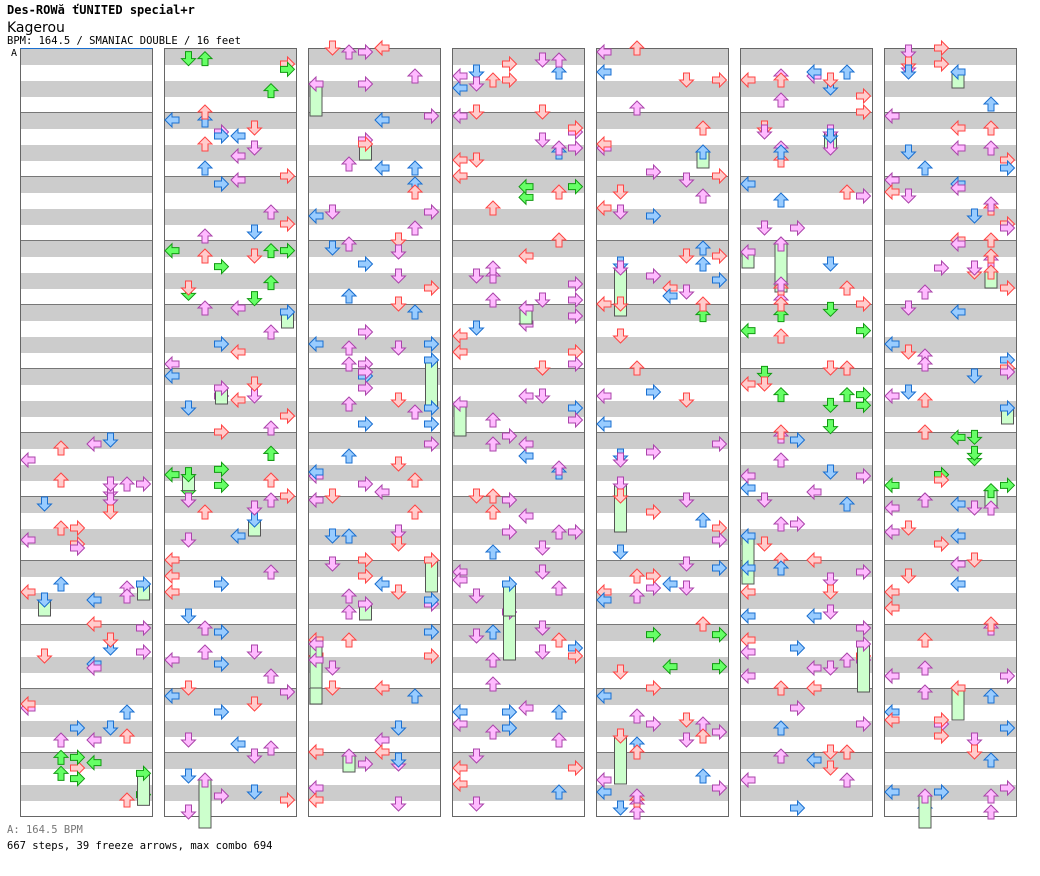  What do you see at coordinates (14, 53) in the screenshot?
I see `section-label: A` at bounding box center [14, 53].